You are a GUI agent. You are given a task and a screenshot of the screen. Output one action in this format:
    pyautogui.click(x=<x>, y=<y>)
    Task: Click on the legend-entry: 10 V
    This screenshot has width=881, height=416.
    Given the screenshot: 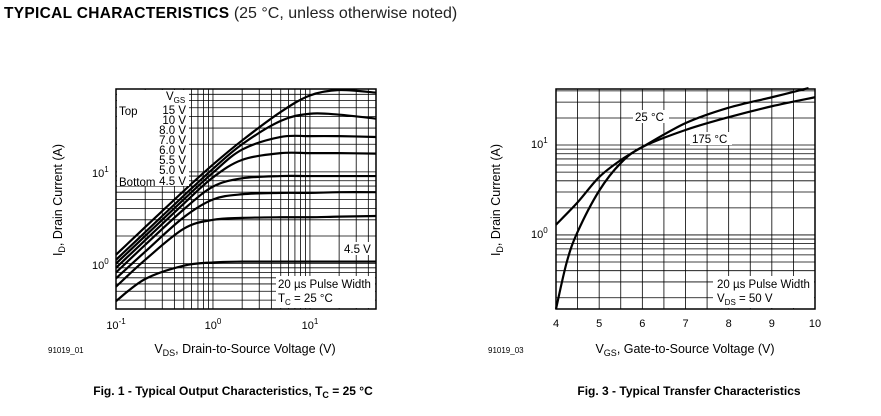 What is the action you would take?
    pyautogui.click(x=174, y=121)
    